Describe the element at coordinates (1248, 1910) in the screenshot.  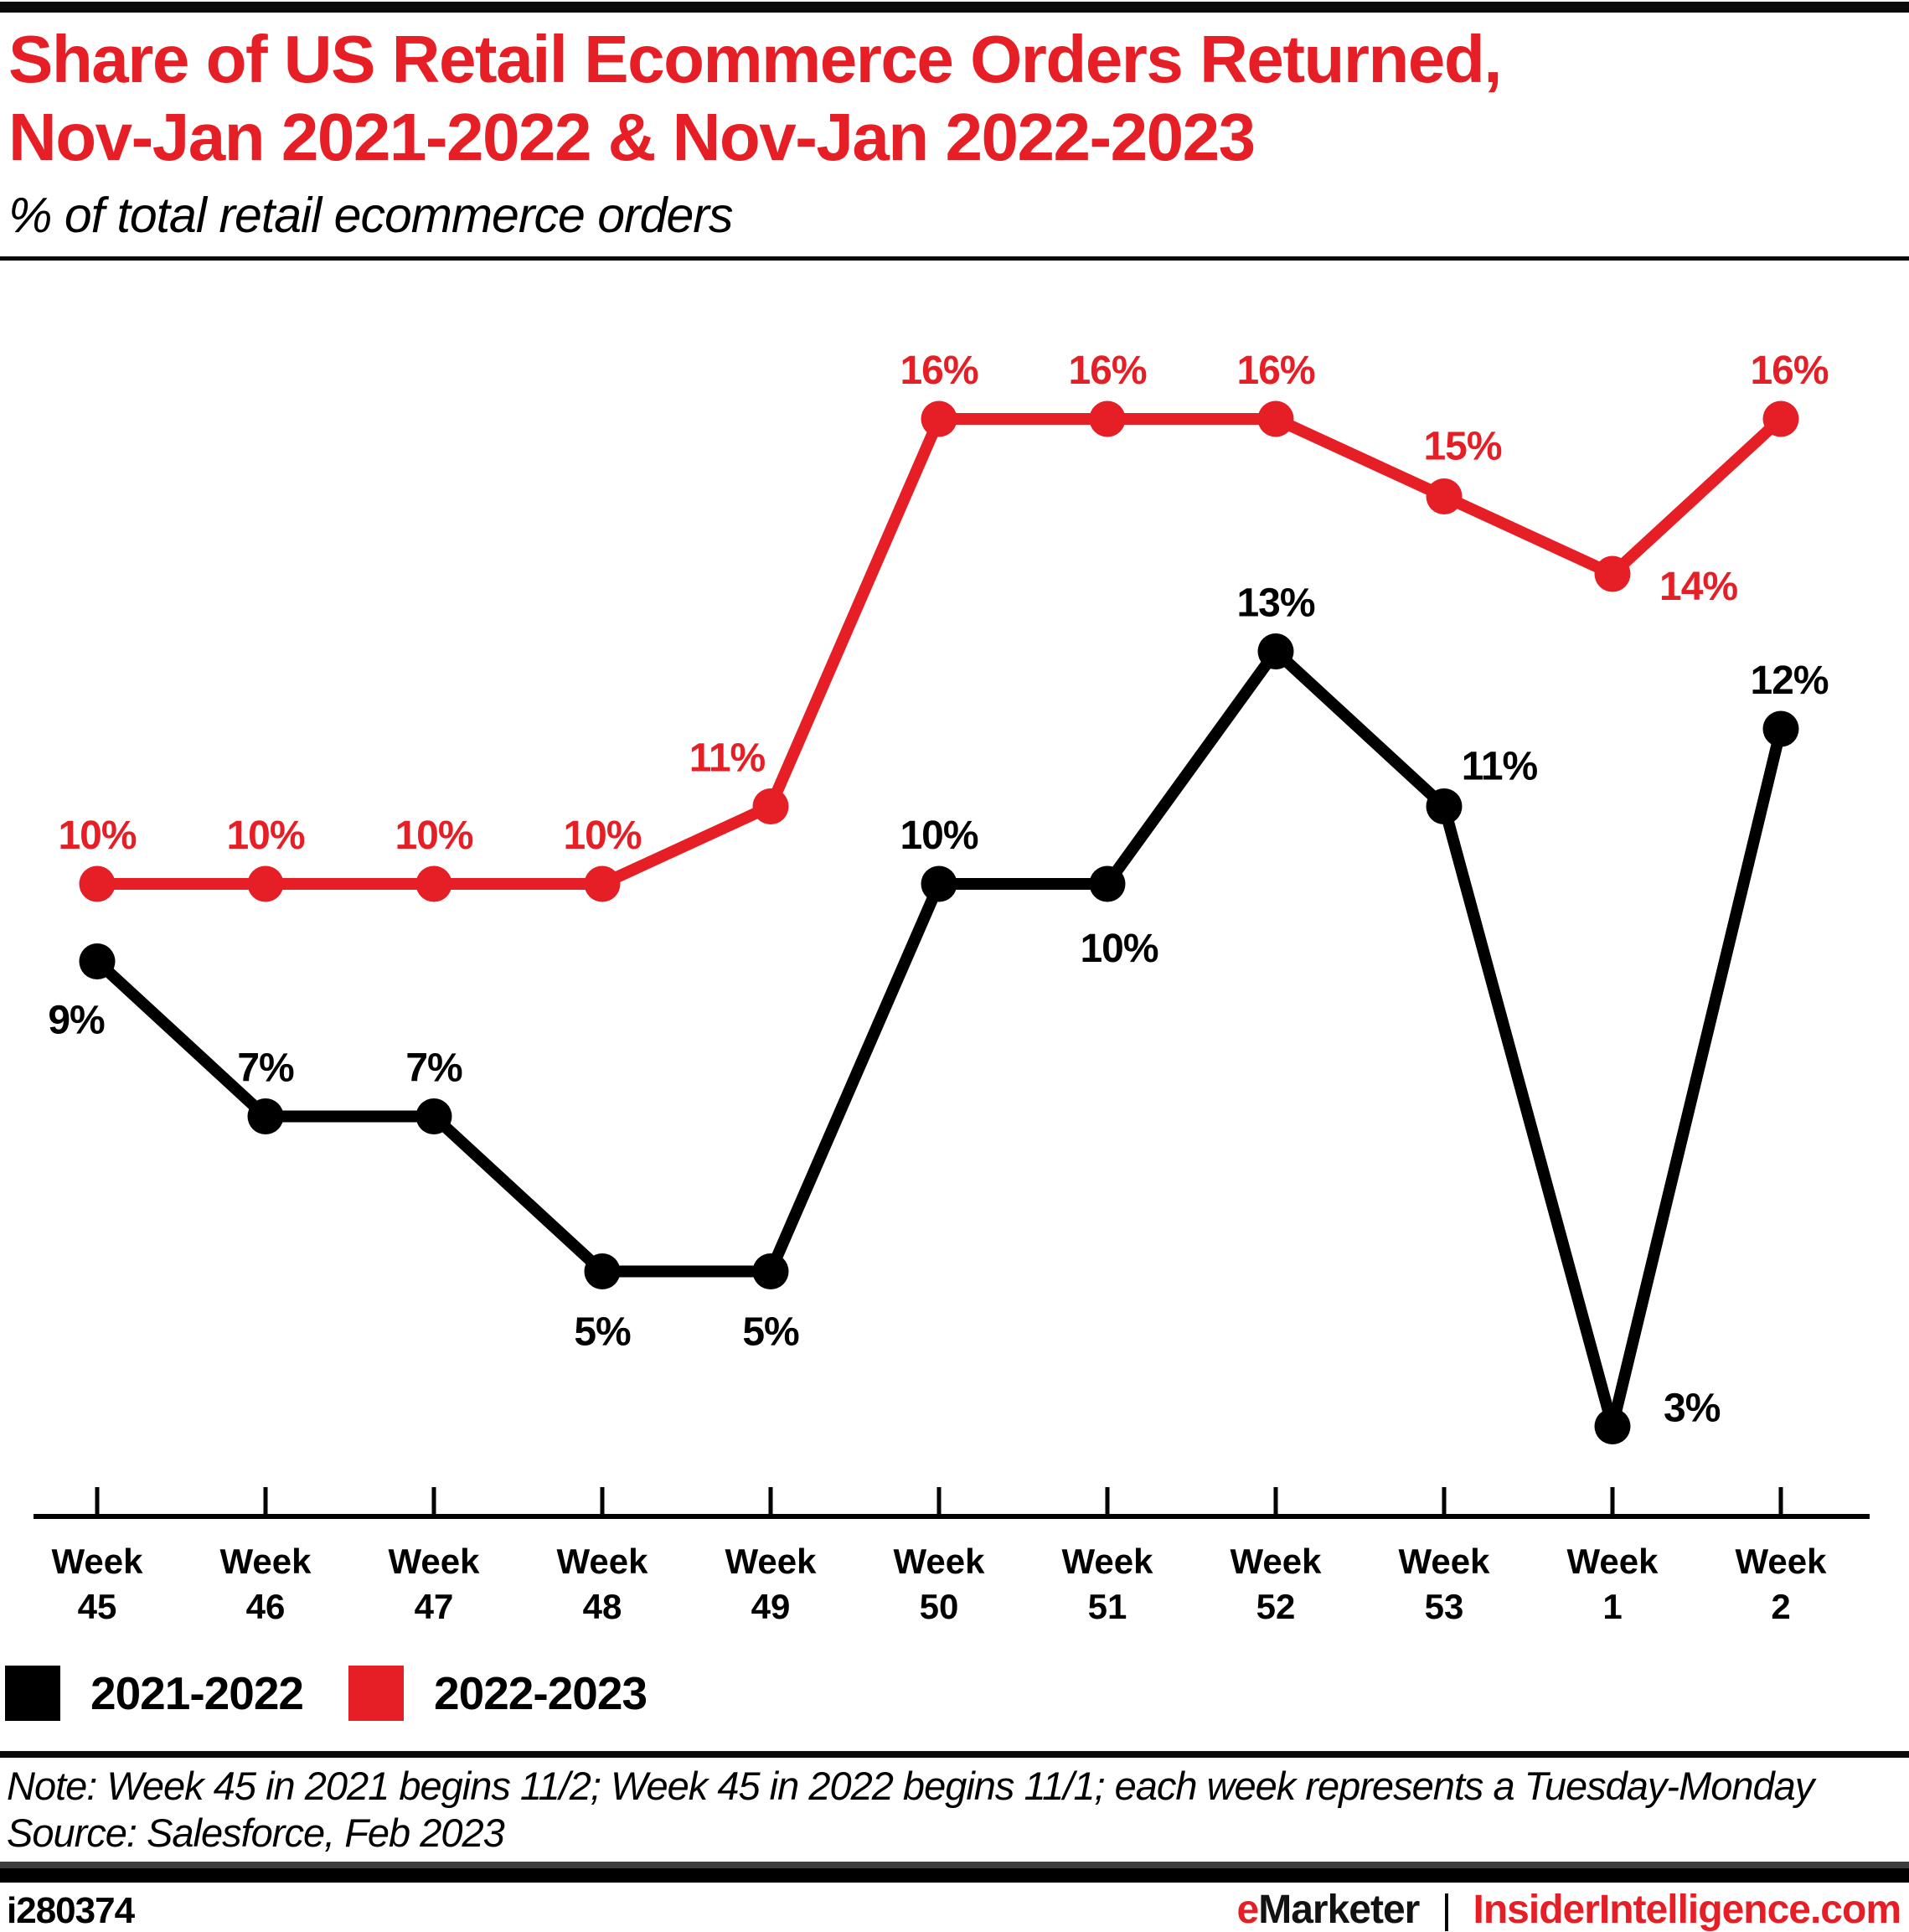
I see `brand-emarketer-e: e` at that location.